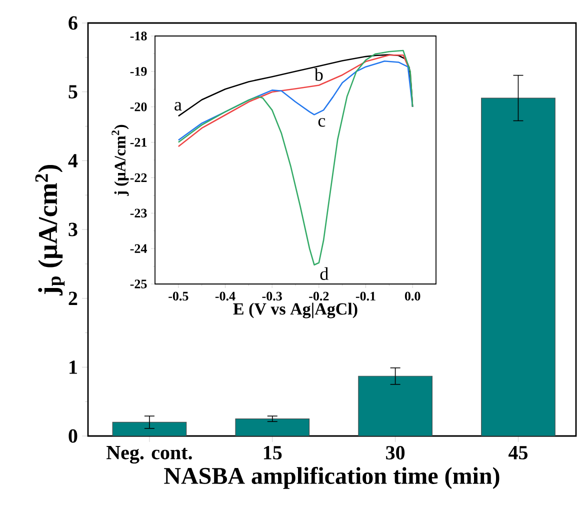 The image size is (578, 506). Describe the element at coordinates (73, 436) in the screenshot. I see `y-tick-label: 0` at that location.